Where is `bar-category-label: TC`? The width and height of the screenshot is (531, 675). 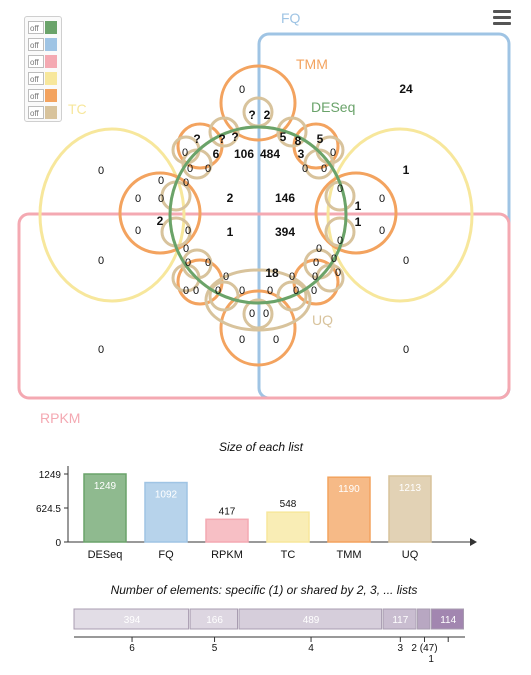
bar-category-label: TC is located at coordinates (288, 555).